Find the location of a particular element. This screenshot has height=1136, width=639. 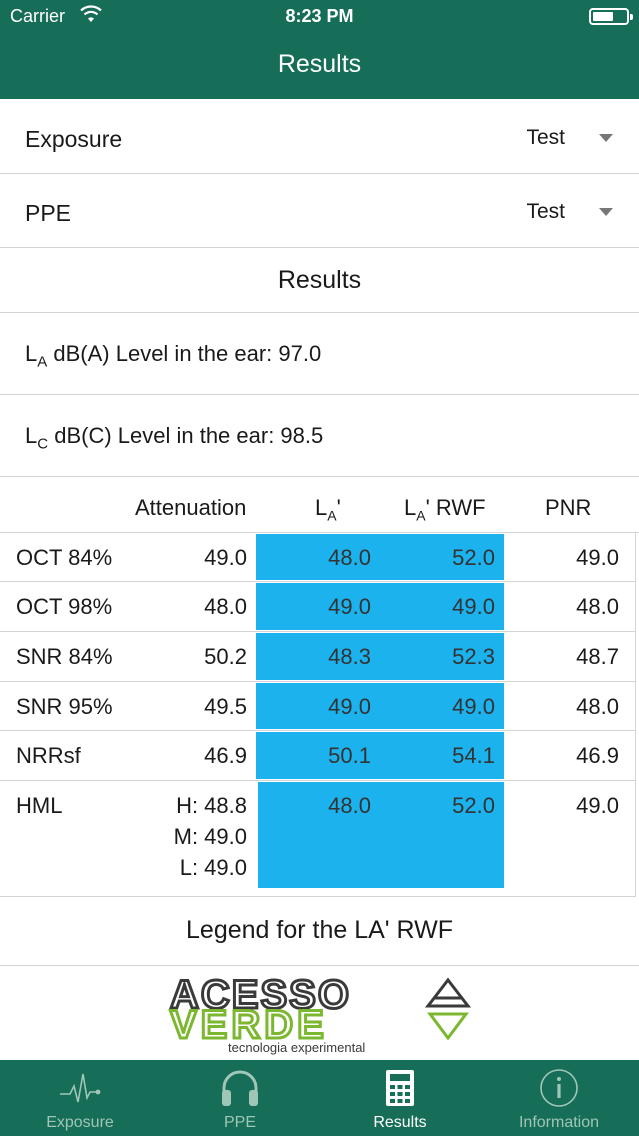

tab-bar: Exposure PPE Results Information is located at coordinates (319, 1098).